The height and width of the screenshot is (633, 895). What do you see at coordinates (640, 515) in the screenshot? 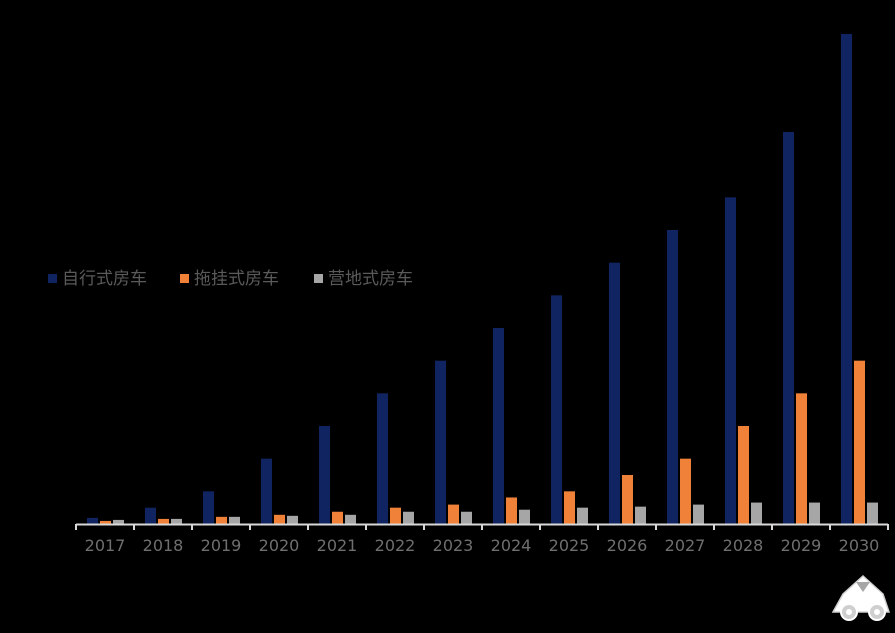
I see `bar-3-2026` at bounding box center [640, 515].